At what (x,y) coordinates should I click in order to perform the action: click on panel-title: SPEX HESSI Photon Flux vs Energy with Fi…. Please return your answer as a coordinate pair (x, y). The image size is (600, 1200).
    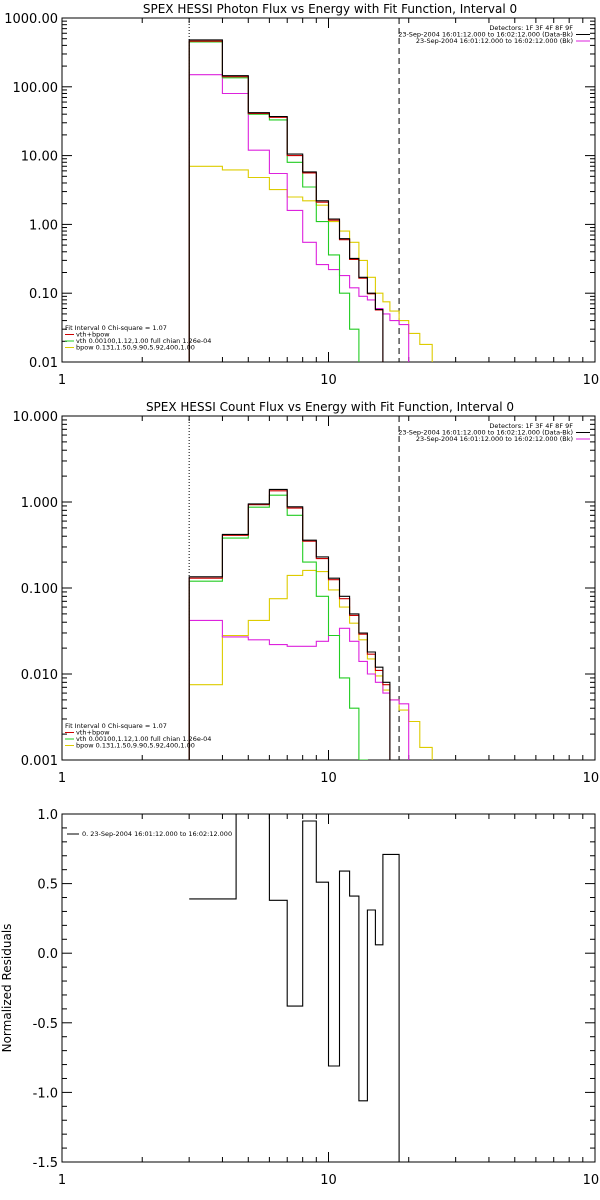
    Looking at the image, I should click on (330, 9).